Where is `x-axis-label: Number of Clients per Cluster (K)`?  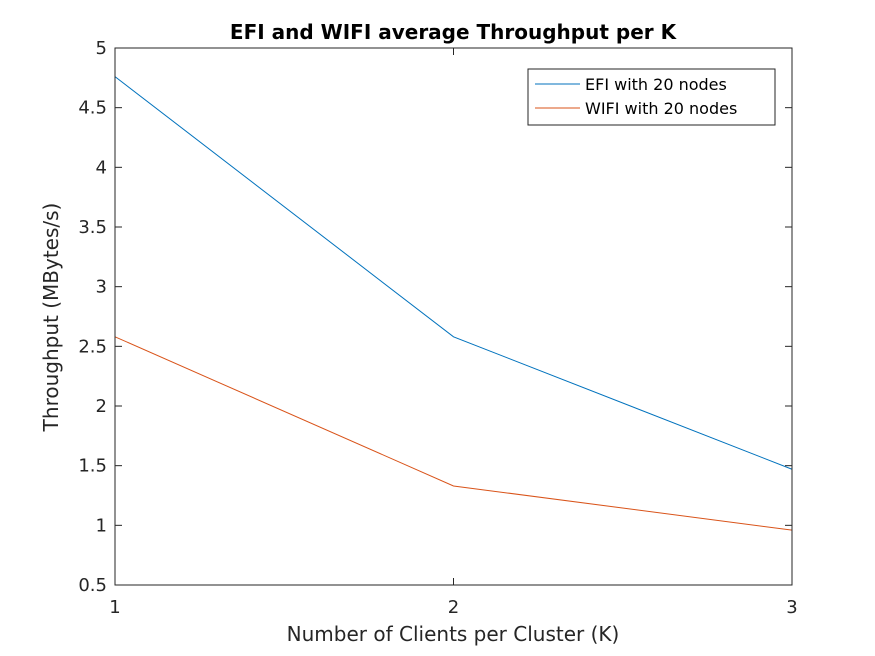 x-axis-label: Number of Clients per Cluster (K) is located at coordinates (453, 634).